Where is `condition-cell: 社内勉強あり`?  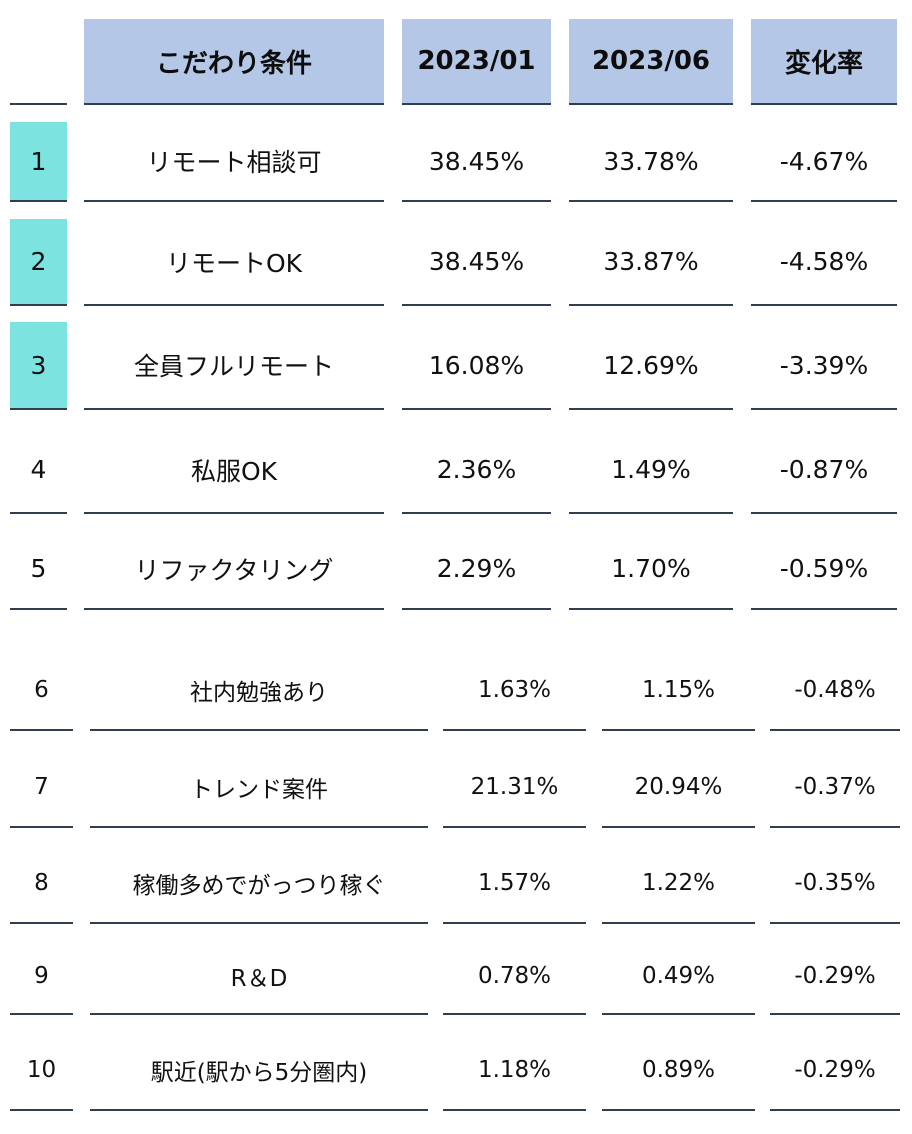 condition-cell: 社内勉強あり is located at coordinates (259, 690).